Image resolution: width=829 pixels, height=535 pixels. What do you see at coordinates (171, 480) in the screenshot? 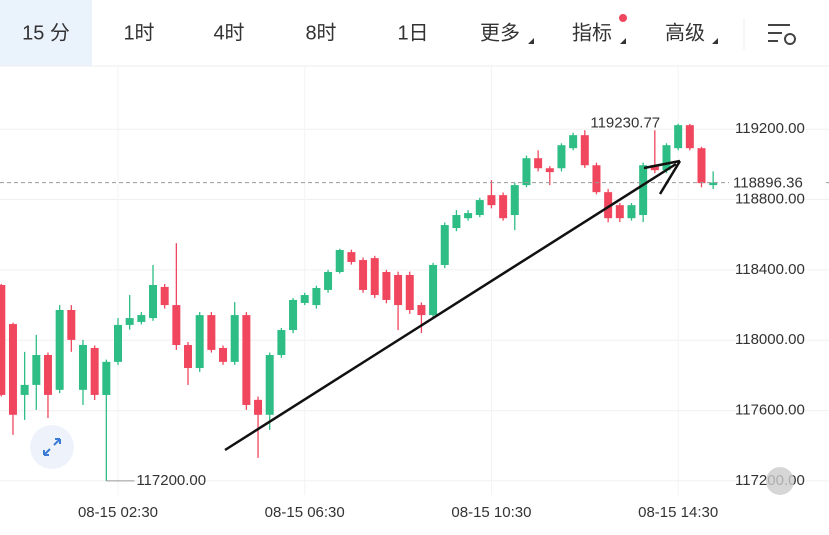
I see `low-label: 117200.00` at bounding box center [171, 480].